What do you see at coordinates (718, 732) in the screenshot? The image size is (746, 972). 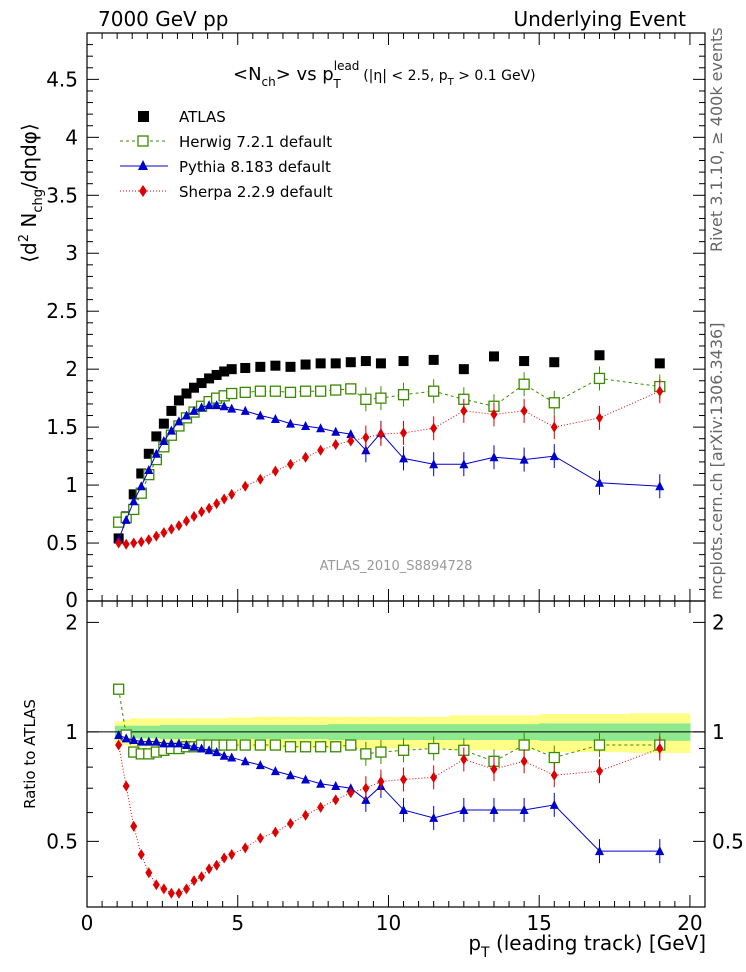 I see `ratio-y-tick-label-right: 1` at bounding box center [718, 732].